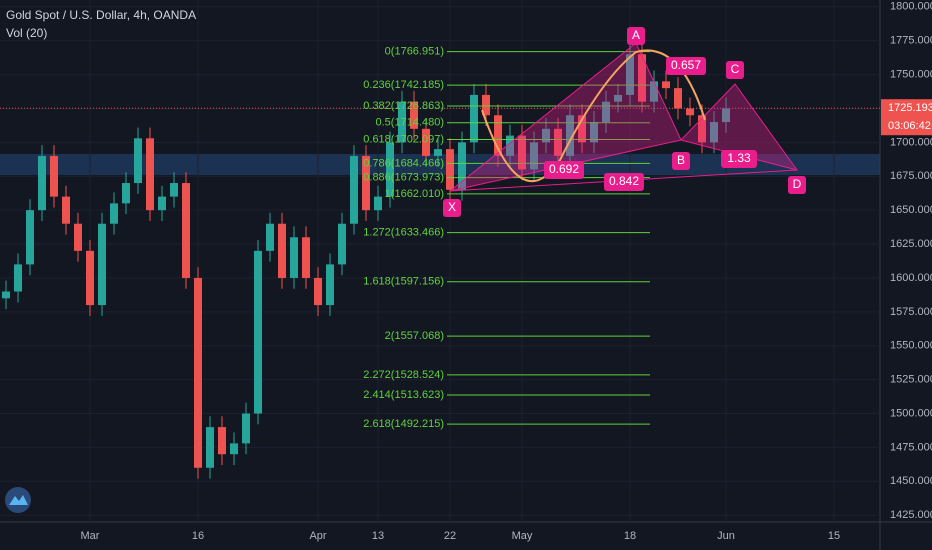  Describe the element at coordinates (403, 85) in the screenshot. I see `fib-label: 0.236(1742.185)` at that location.